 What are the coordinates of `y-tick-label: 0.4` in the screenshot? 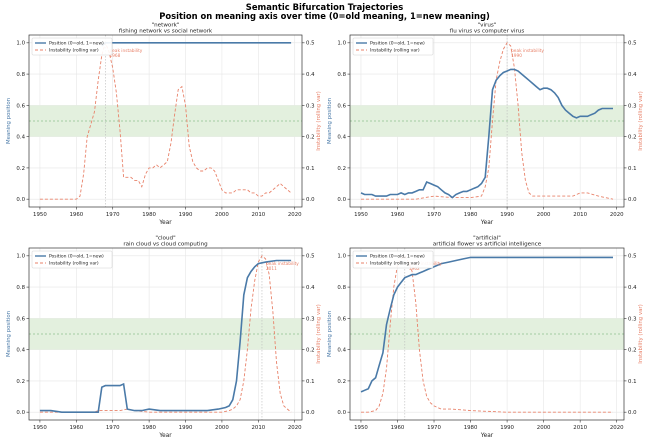 It's located at (341, 351).